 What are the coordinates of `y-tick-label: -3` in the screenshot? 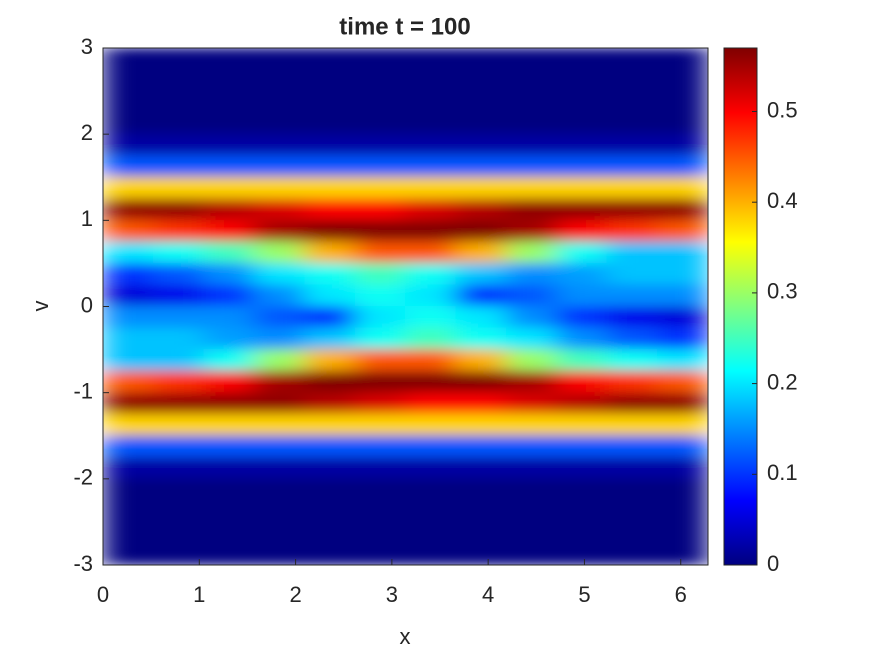 It's located at (83, 563).